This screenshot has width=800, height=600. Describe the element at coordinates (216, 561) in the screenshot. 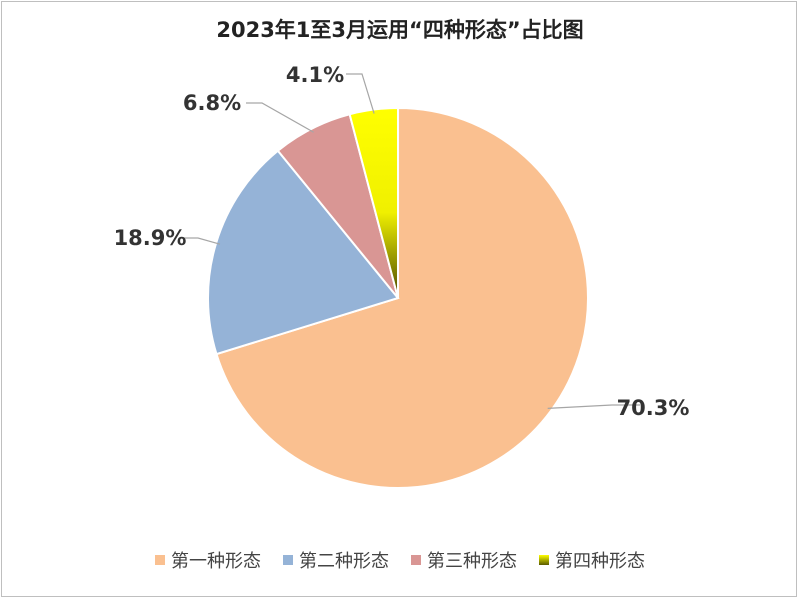

I see `legend-label-1: 第一种形态` at that location.